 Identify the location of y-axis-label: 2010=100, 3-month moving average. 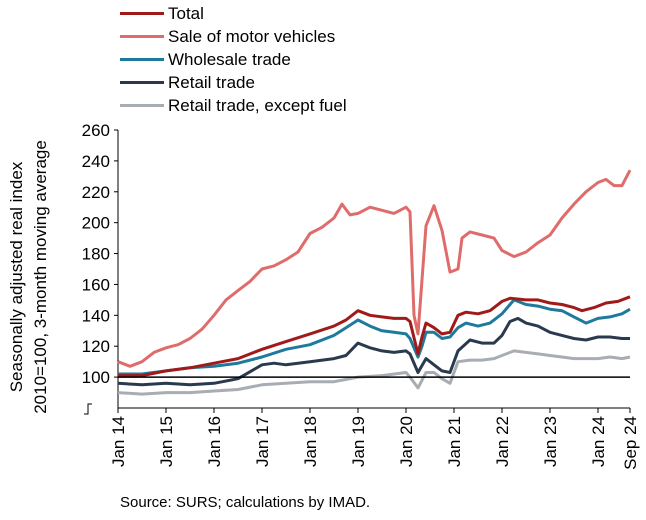
(40, 277).